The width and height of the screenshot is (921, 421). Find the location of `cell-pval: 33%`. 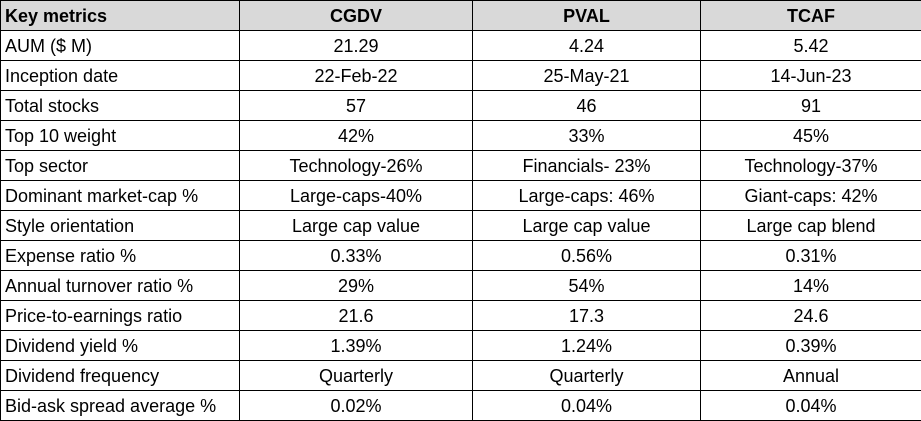

cell-pval: 33% is located at coordinates (587, 136).